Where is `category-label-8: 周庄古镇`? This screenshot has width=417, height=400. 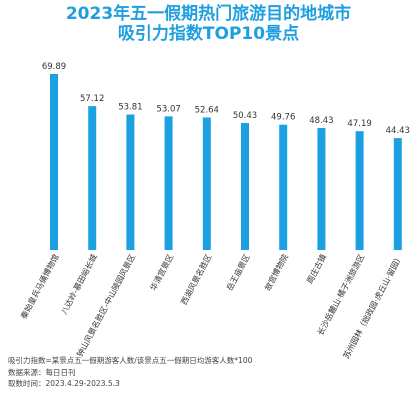
category-label-8: 周庄古镇 is located at coordinates (316, 268).